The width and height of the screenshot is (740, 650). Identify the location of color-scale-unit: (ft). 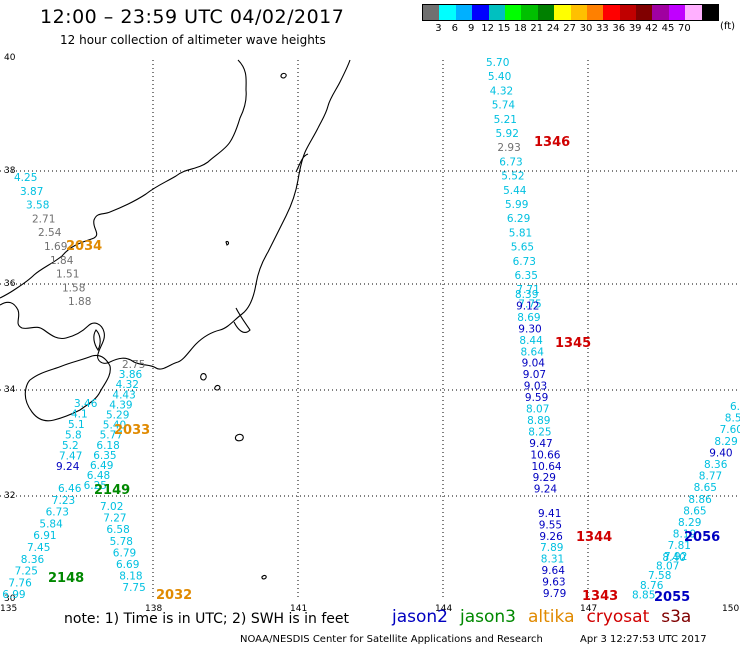
(728, 26).